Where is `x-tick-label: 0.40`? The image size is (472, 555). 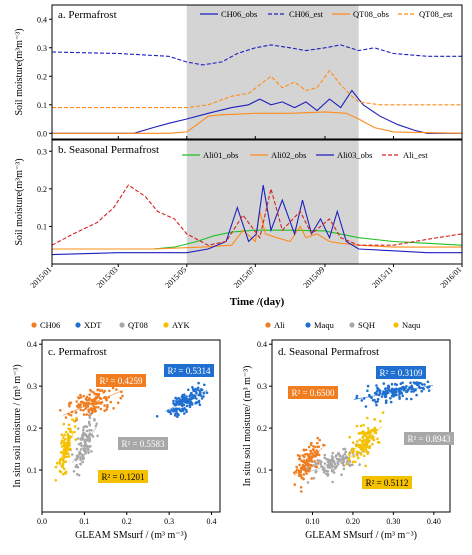
x-tick-label: 0.40 is located at coordinates (434, 521).